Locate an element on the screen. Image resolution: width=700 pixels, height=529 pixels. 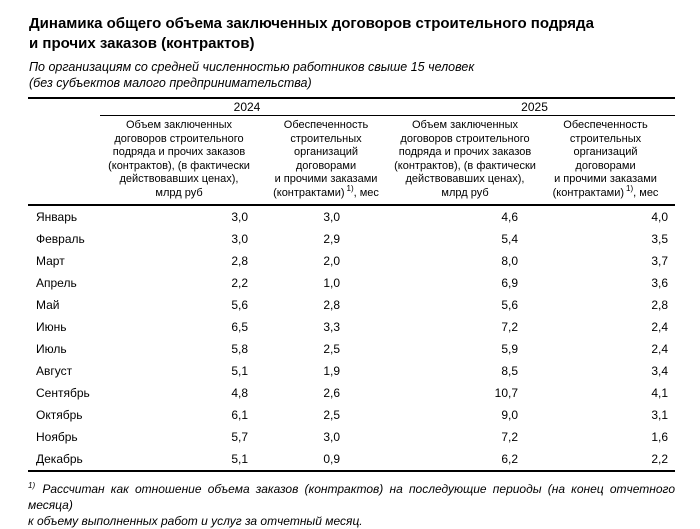
year-2025-header: 2025 is located at coordinates (535, 107).